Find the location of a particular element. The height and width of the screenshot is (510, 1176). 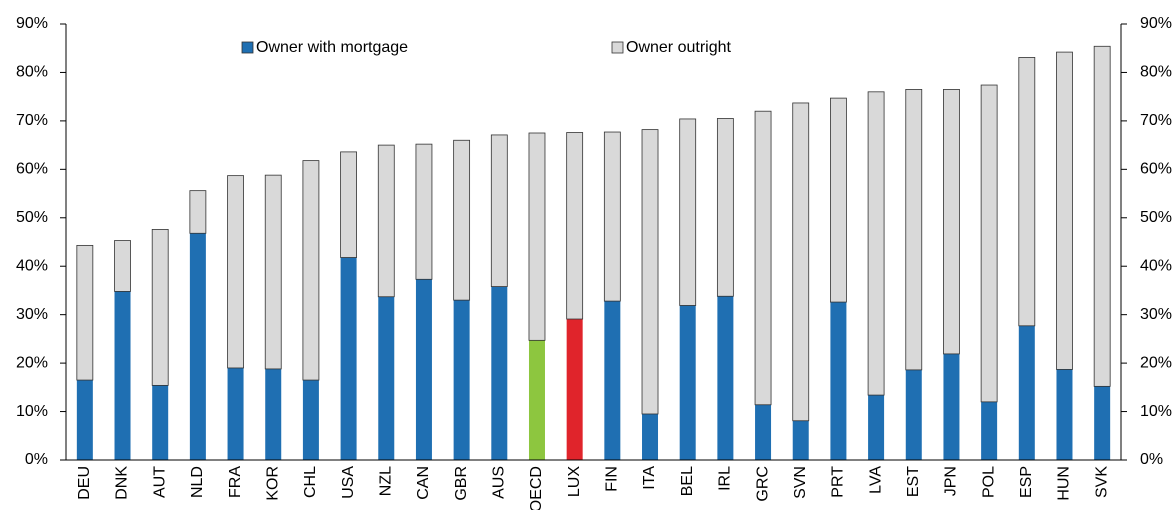

x-tick-label: NZL is located at coordinates (385, 481).